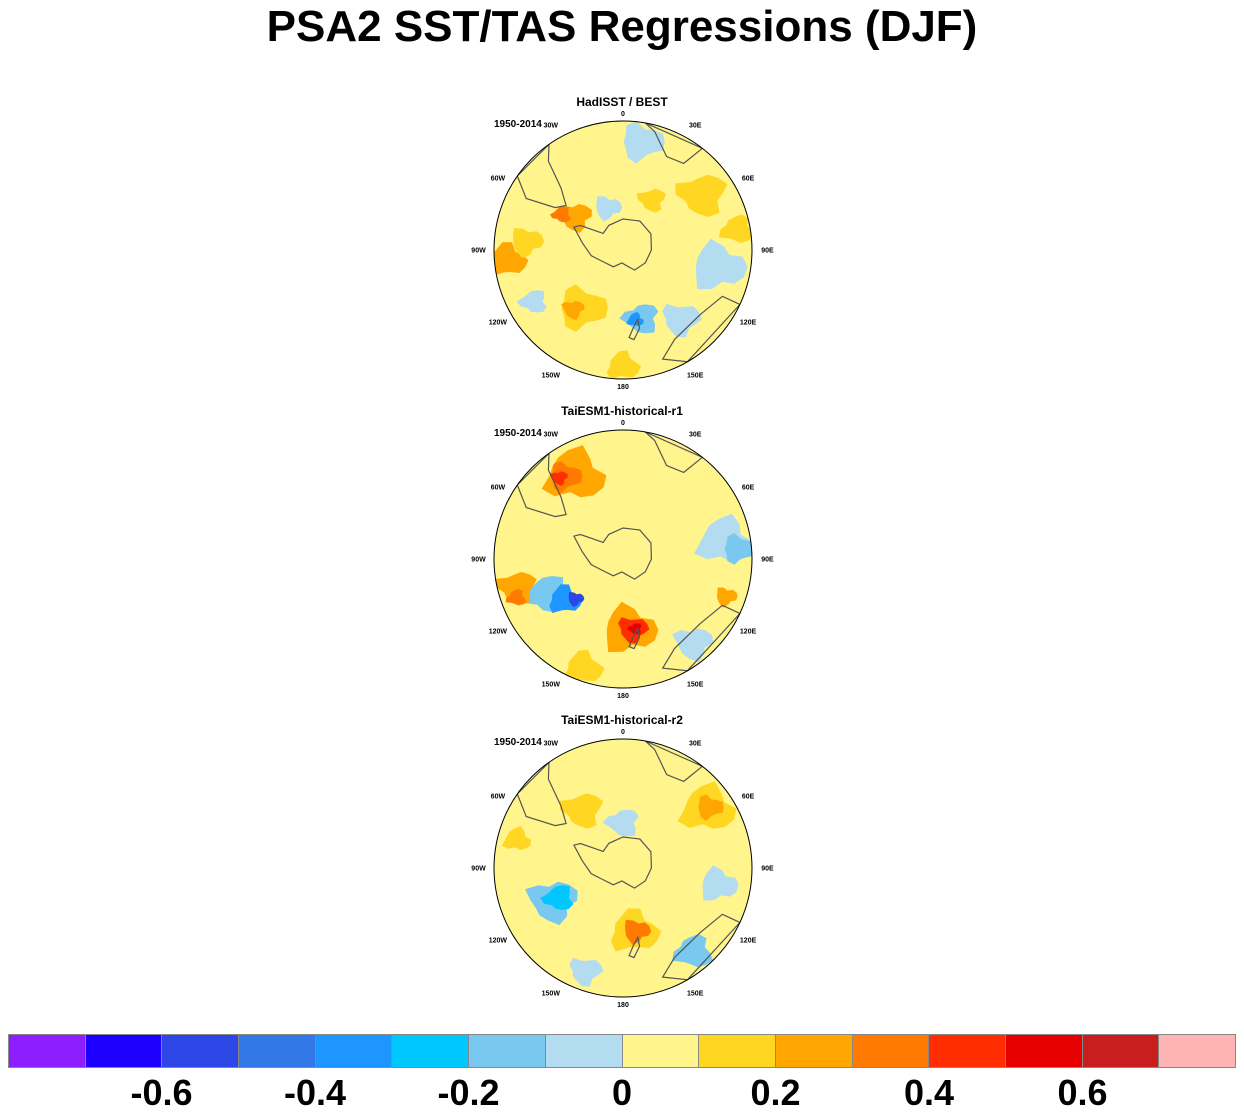 The width and height of the screenshot is (1244, 1116). Describe the element at coordinates (1082, 1092) in the screenshot. I see `colorbar-tick-label: 0.6` at that location.